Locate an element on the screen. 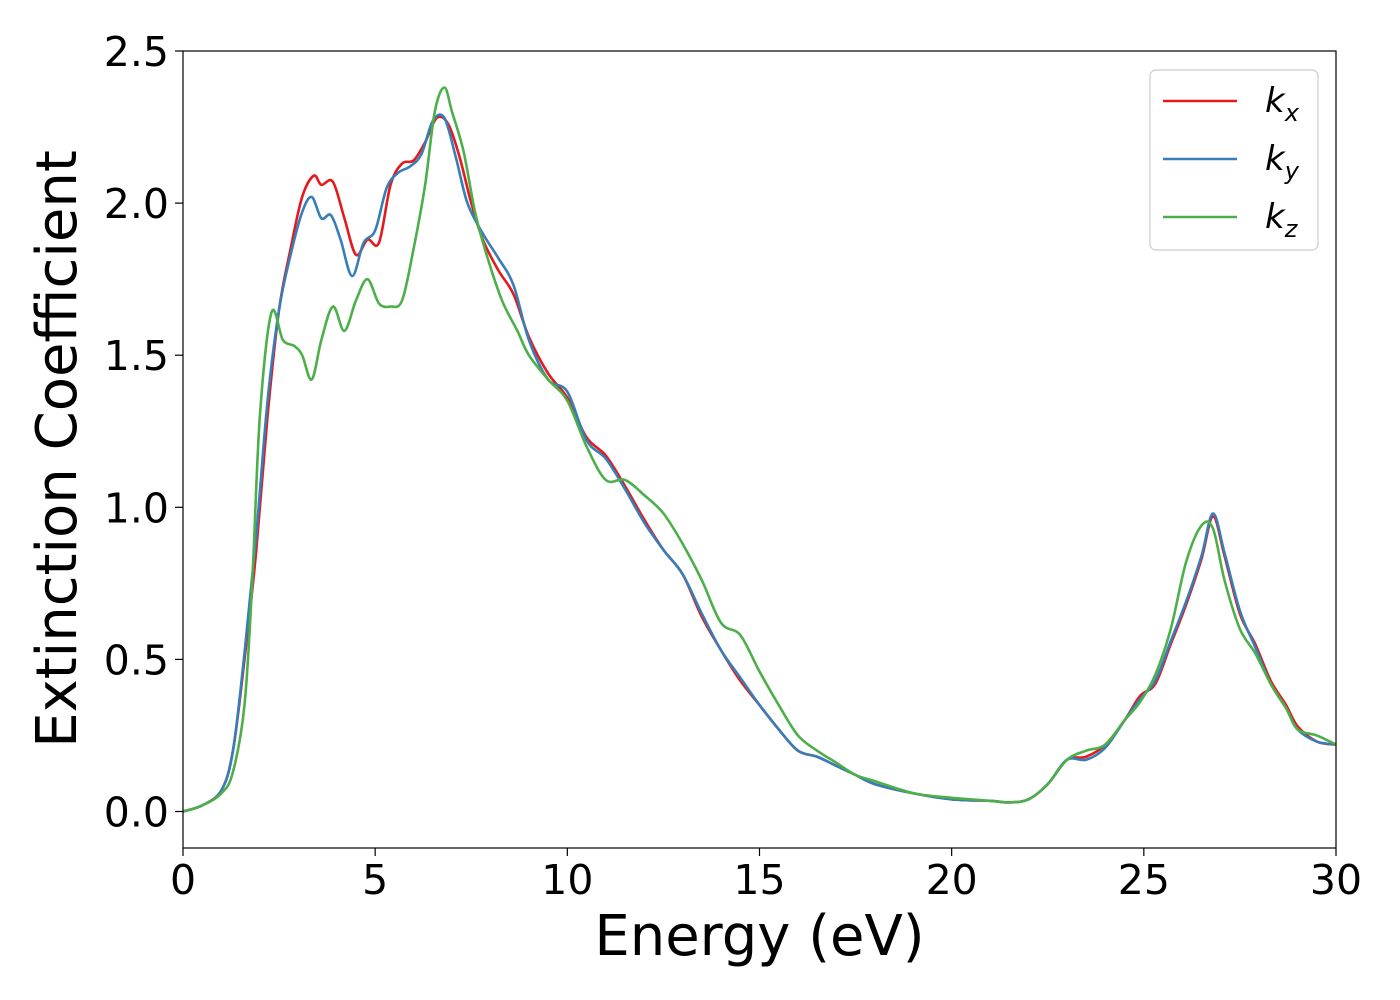 The width and height of the screenshot is (1400, 1000). x-tick-label: 10 is located at coordinates (567, 880).